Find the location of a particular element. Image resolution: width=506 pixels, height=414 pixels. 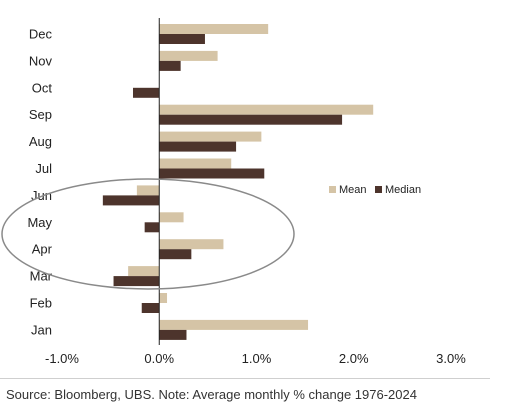

bar-median-sep is located at coordinates (251, 119).